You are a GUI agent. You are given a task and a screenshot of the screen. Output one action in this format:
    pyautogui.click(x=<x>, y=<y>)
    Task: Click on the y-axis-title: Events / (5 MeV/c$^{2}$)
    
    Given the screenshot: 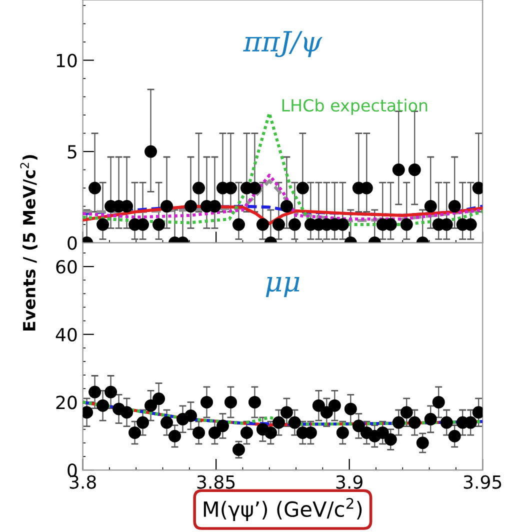 What is the action you would take?
    pyautogui.click(x=29, y=243)
    